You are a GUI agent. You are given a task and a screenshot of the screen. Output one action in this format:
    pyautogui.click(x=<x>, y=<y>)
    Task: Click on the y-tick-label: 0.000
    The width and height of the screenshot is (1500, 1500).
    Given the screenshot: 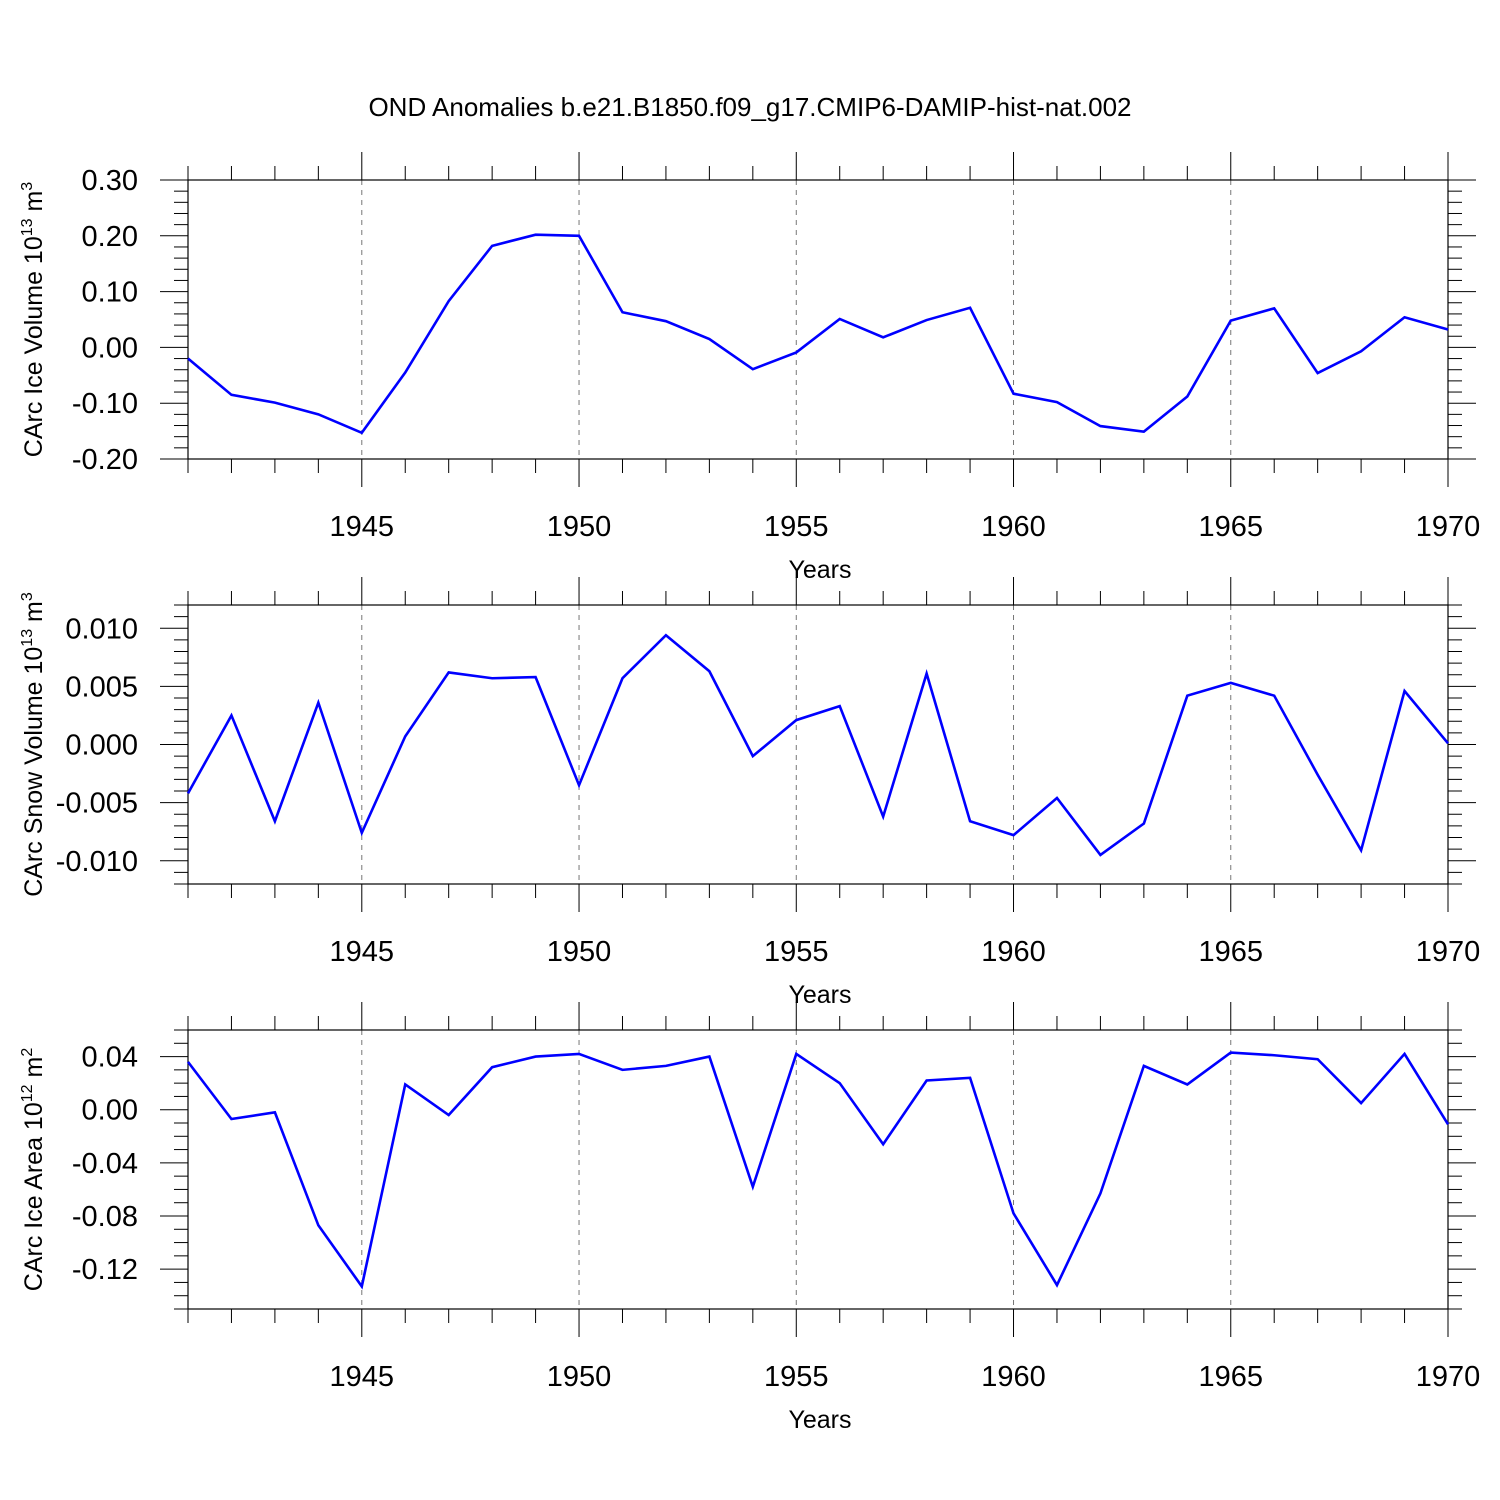 What is the action you would take?
    pyautogui.click(x=101, y=746)
    